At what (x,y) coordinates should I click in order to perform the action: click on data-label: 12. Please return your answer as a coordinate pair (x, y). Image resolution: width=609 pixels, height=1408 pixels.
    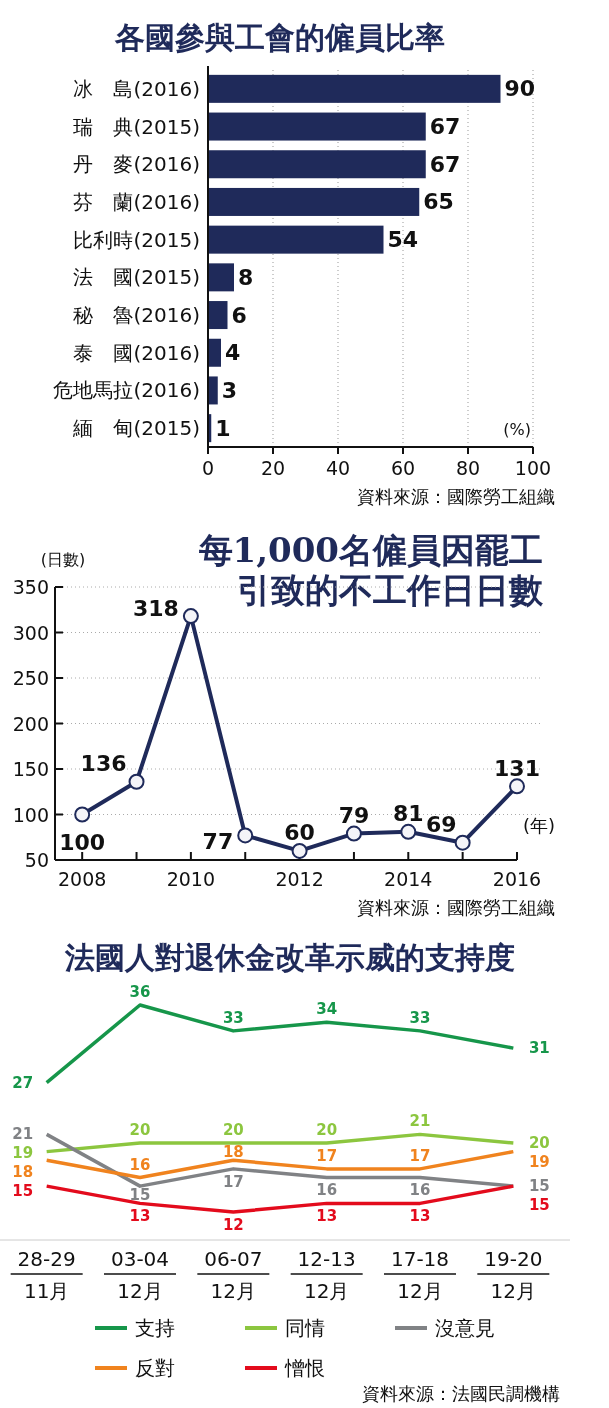
    Looking at the image, I should click on (233, 1225).